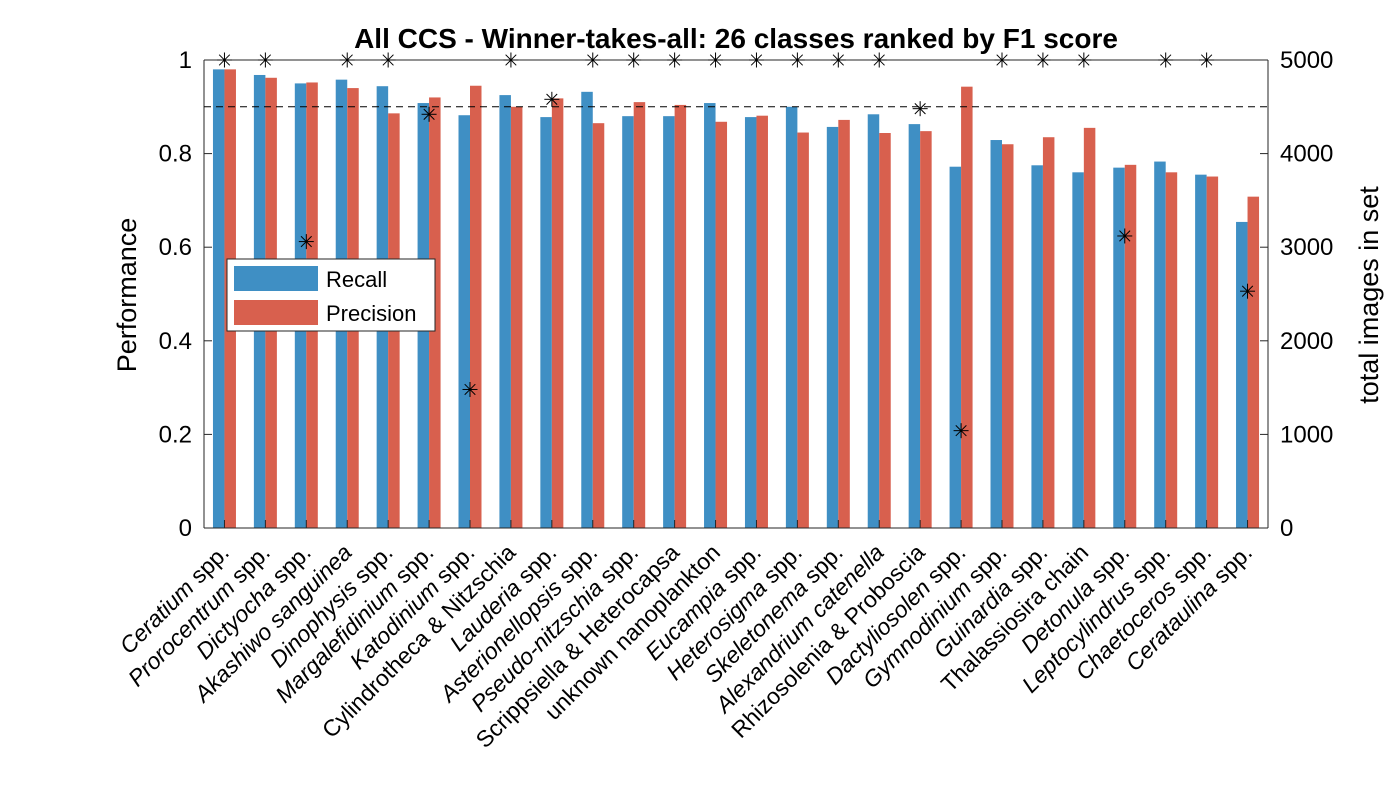  I want to click on y-tick-label-1: 0.2, so click(175, 434).